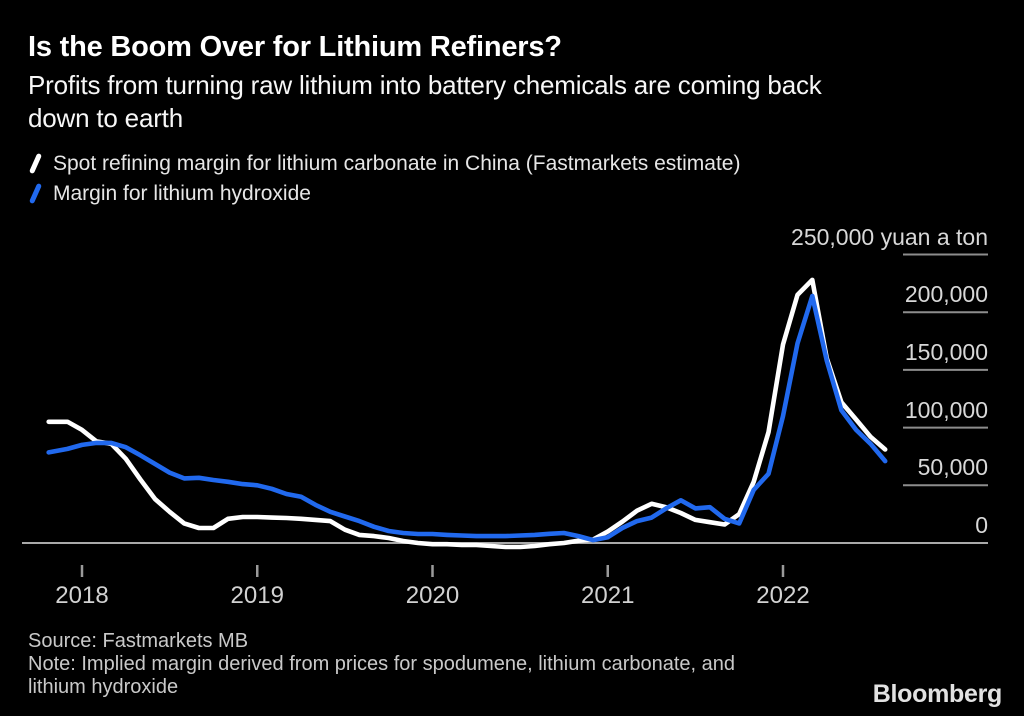 The width and height of the screenshot is (1024, 716). I want to click on note-text-line-2: lithium hydroxide, so click(103, 687).